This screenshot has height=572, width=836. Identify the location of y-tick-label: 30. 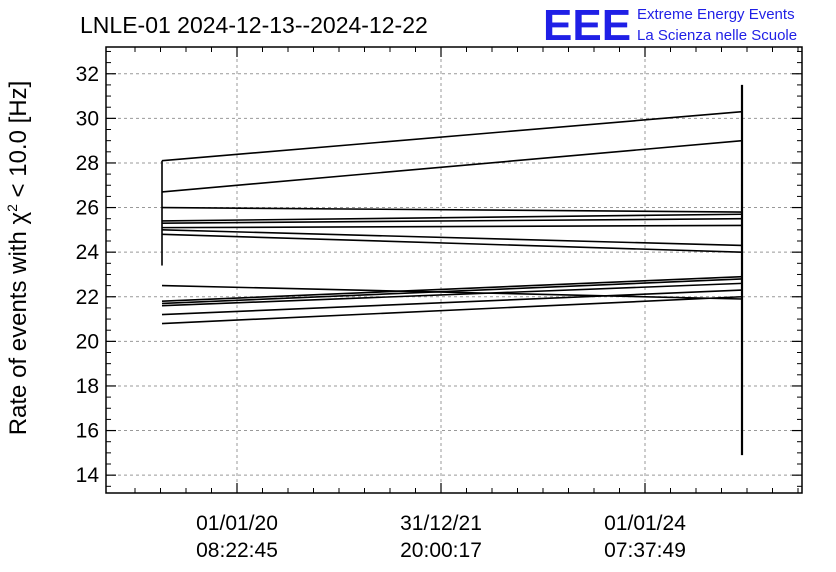
(87, 118).